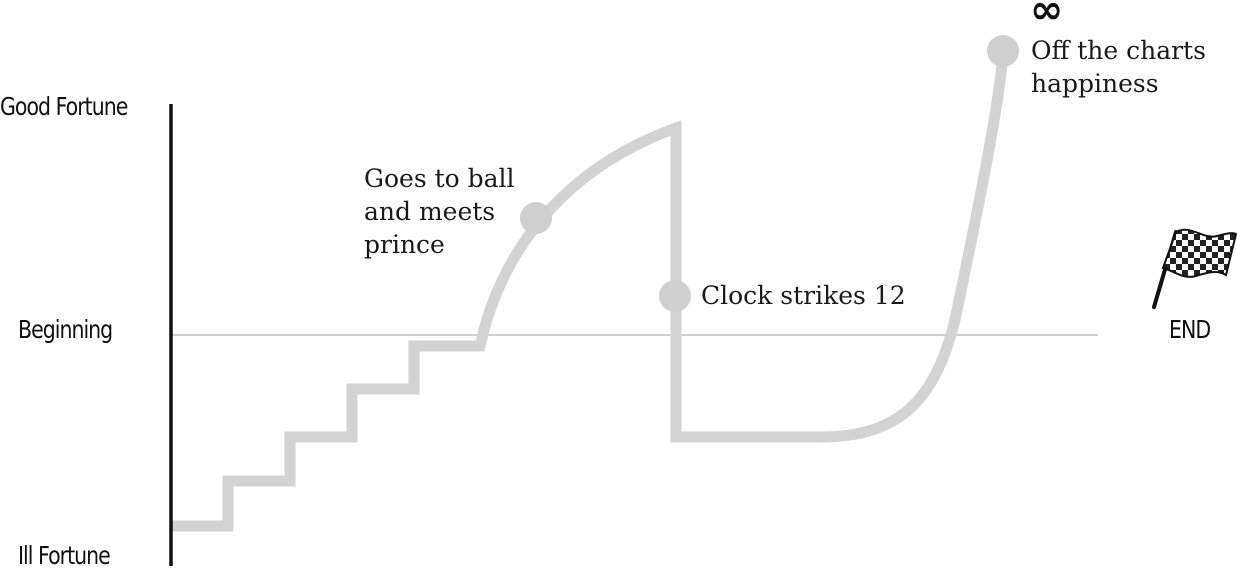  Describe the element at coordinates (536, 218) in the screenshot. I see `ball-marker` at that location.